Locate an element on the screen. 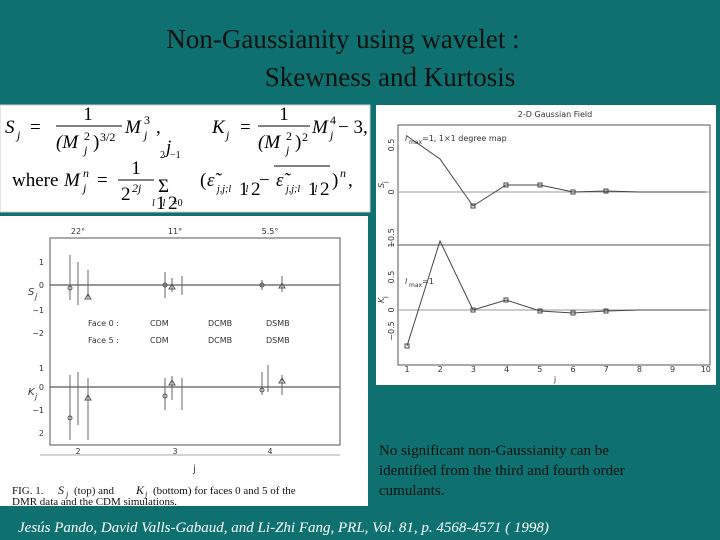  x-tick-label: 7 is located at coordinates (606, 369).